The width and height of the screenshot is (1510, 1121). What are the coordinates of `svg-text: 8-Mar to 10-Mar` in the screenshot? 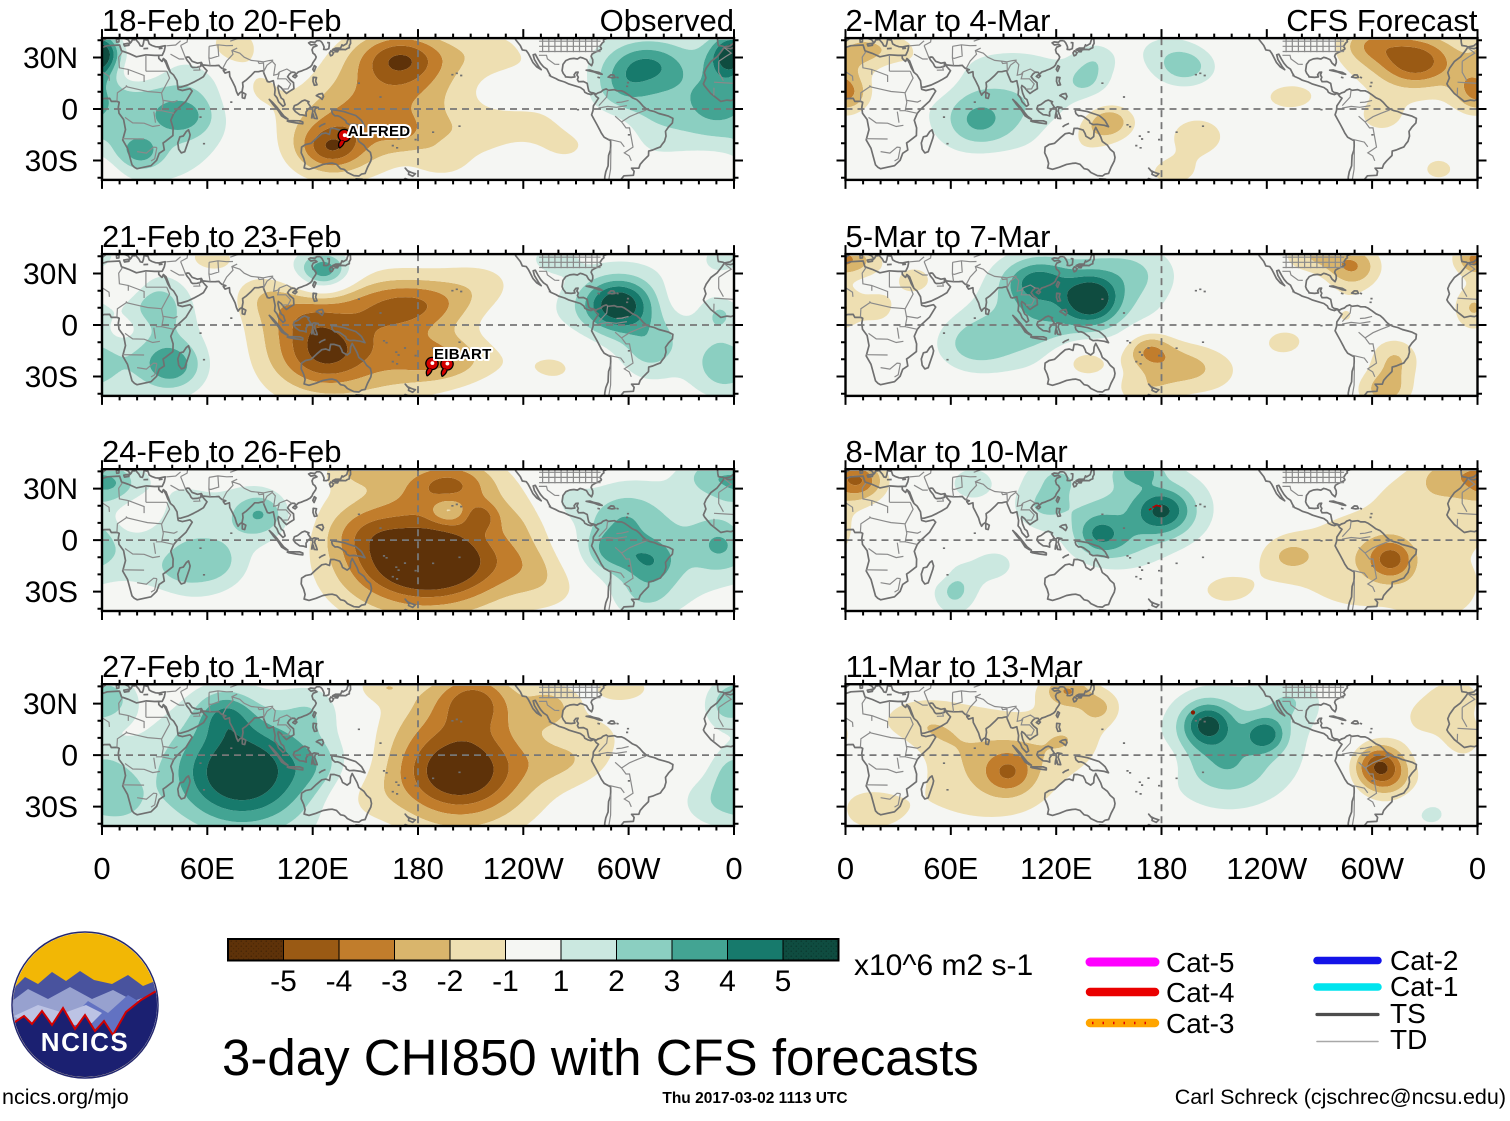 It's located at (957, 451).